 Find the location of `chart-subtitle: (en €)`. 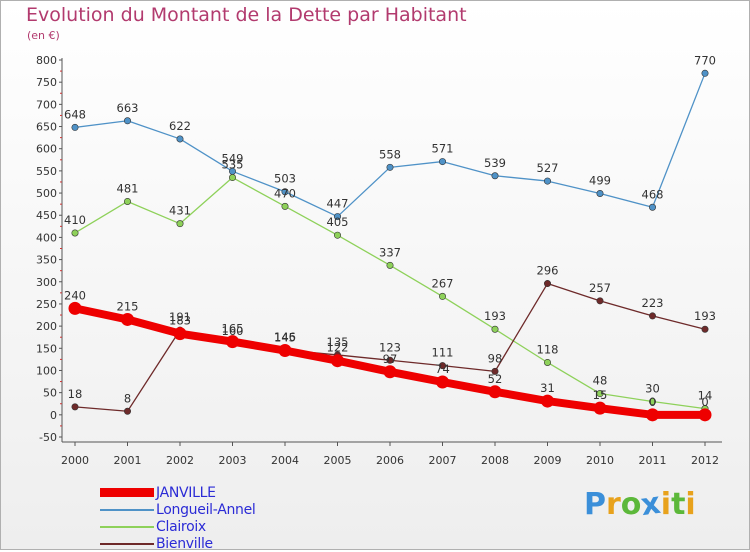

chart-subtitle: (en €) is located at coordinates (43, 35).